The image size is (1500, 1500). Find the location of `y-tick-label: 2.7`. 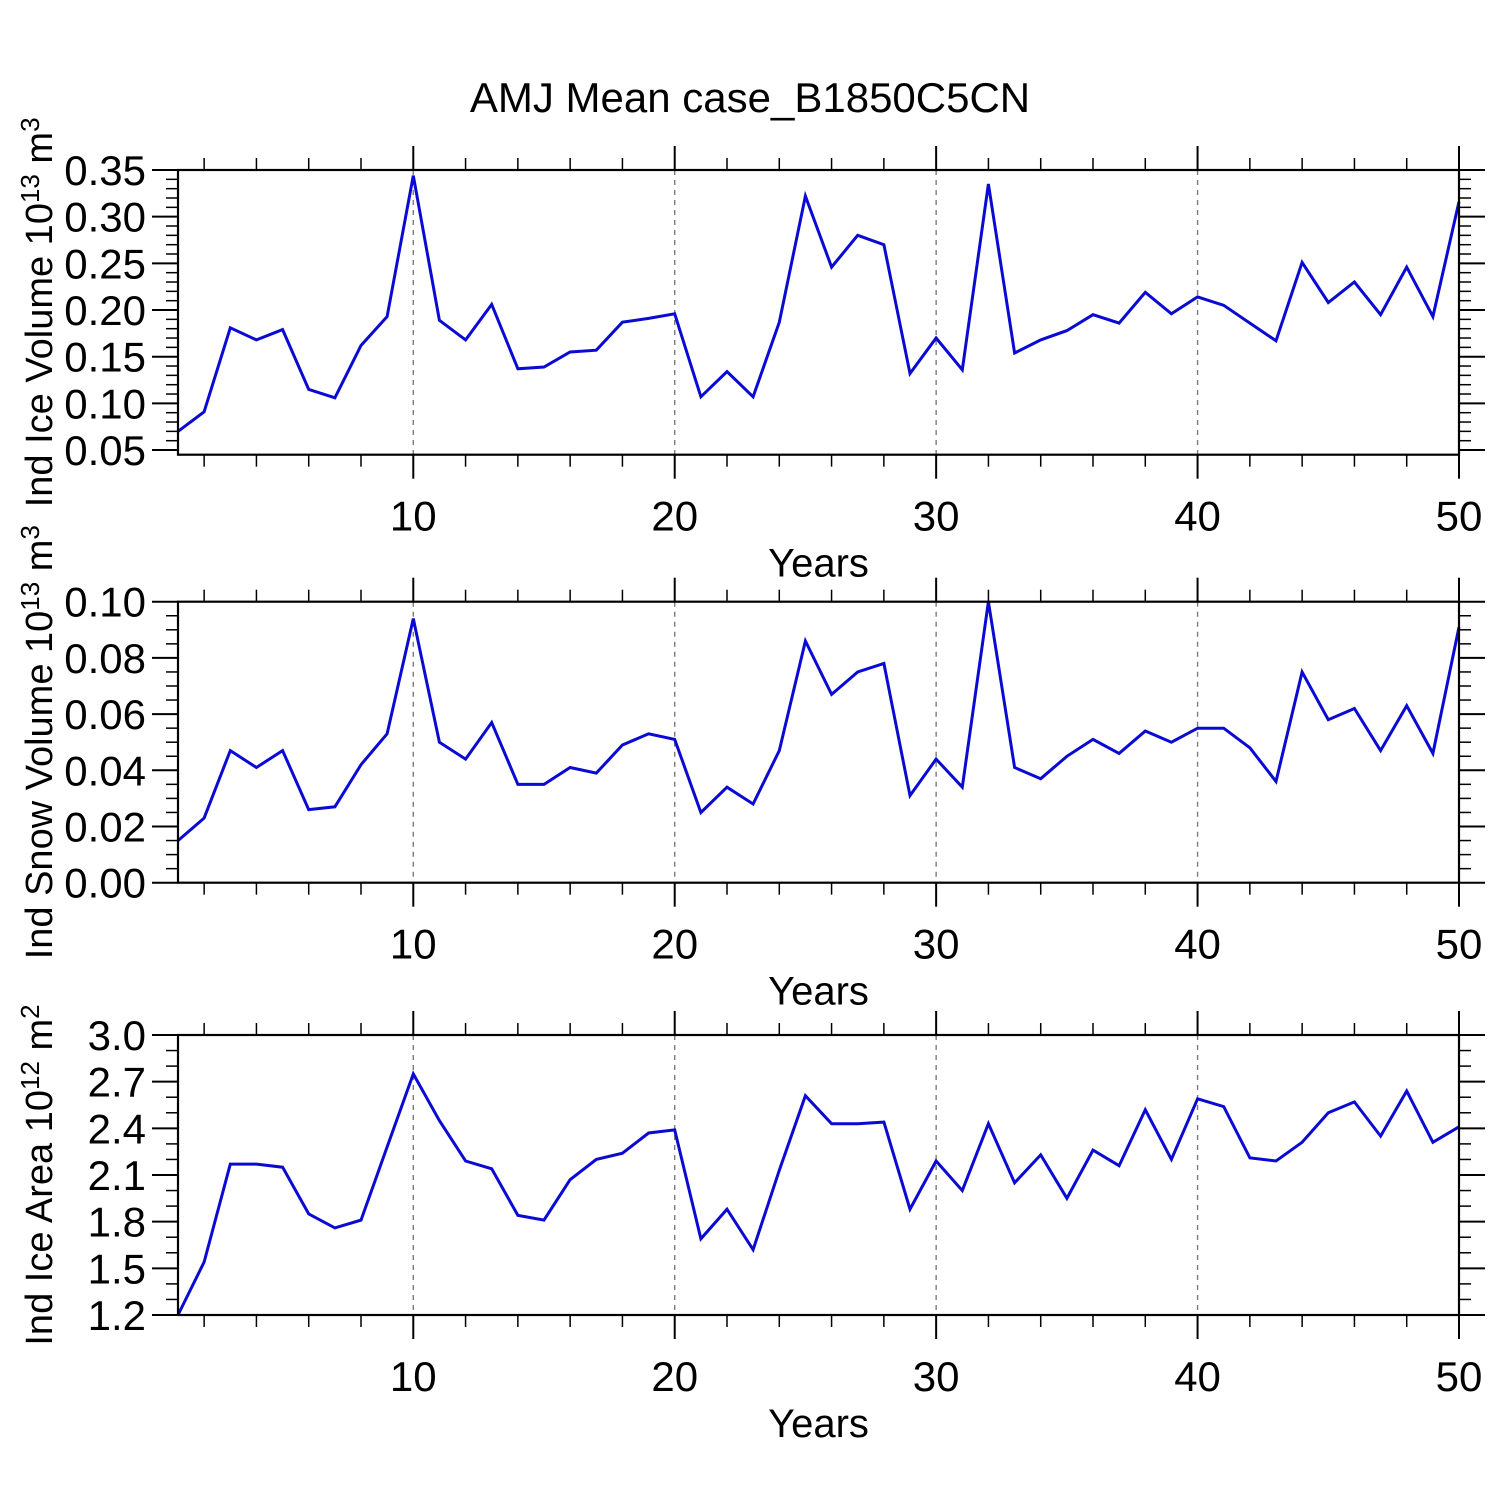

y-tick-label: 2.7 is located at coordinates (117, 1082).